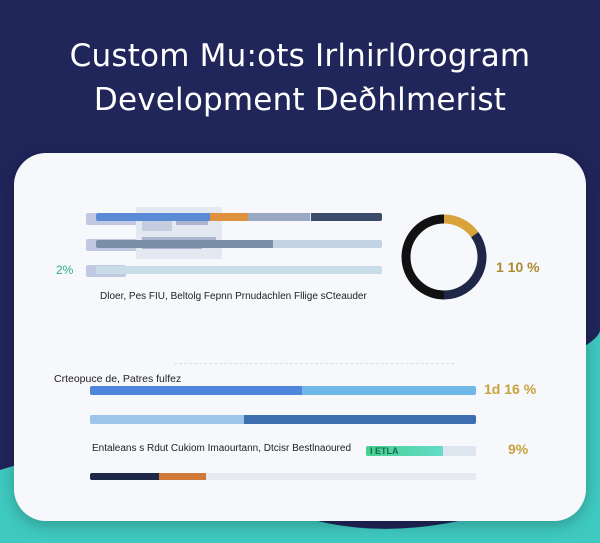 The width and height of the screenshot is (600, 543). I want to click on donut-chart, so click(444, 257).